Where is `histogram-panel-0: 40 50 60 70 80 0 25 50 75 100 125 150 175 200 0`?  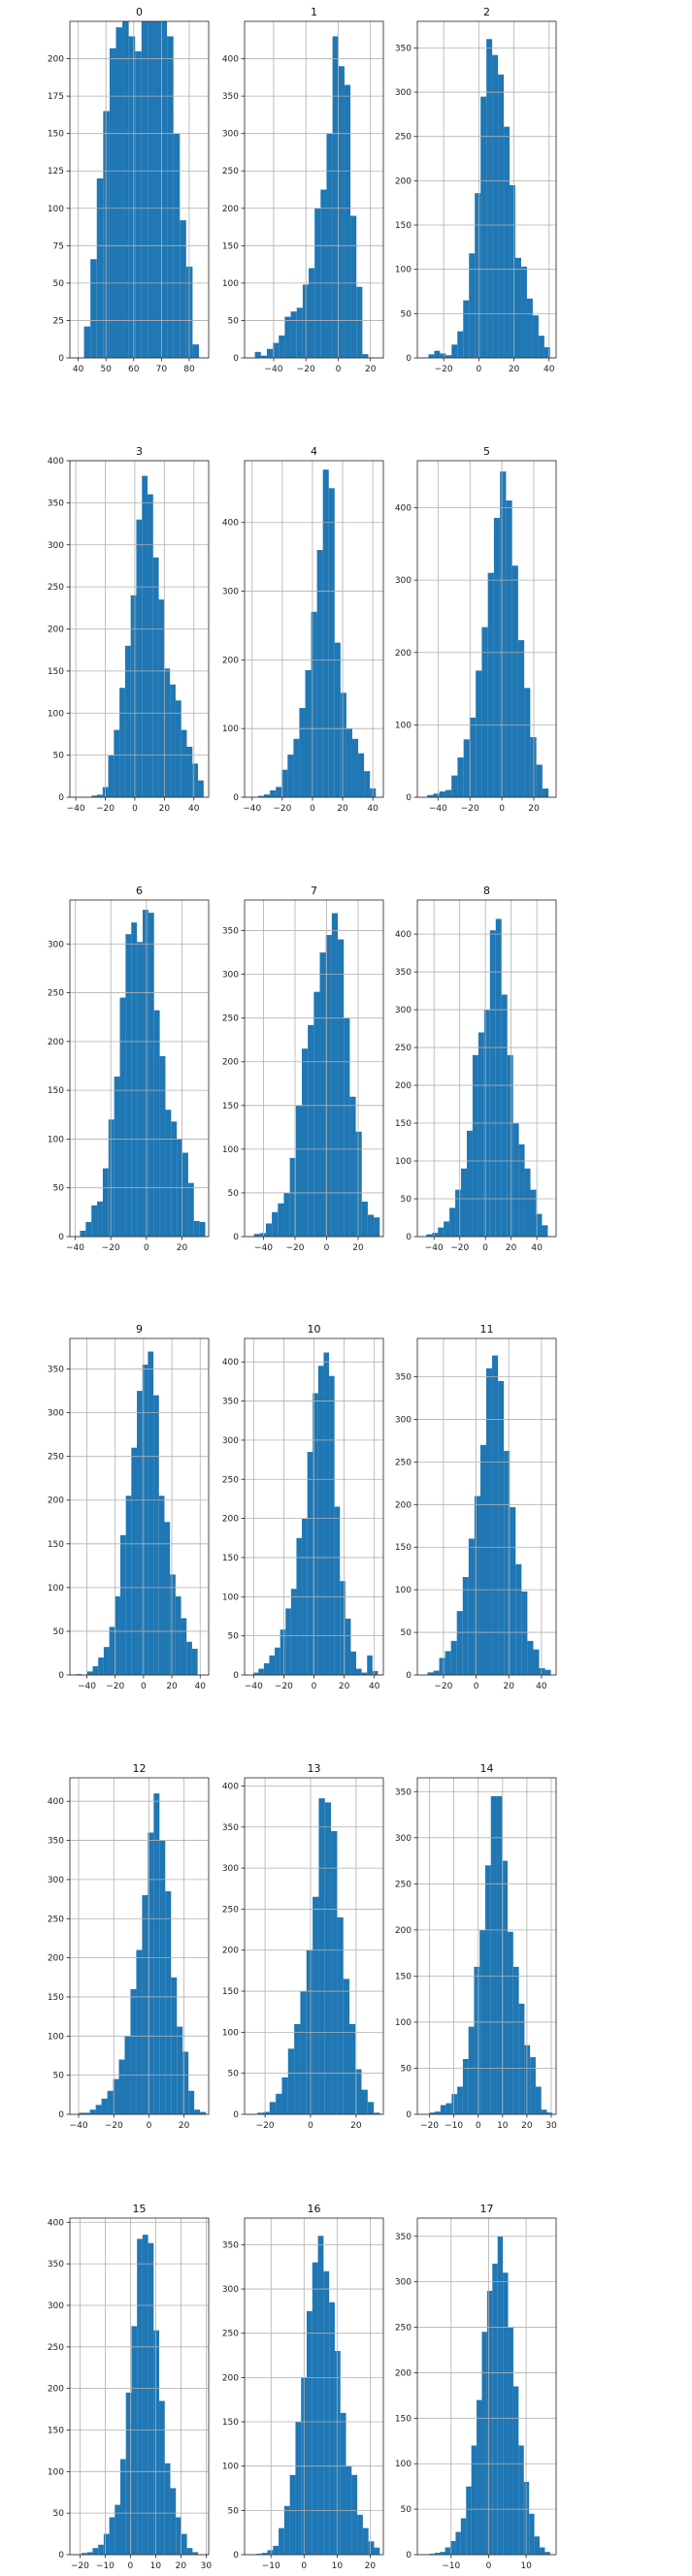
histogram-panel-0: 40 50 60 70 80 0 25 50 75 100 125 150 175 200 0 is located at coordinates (129, 190).